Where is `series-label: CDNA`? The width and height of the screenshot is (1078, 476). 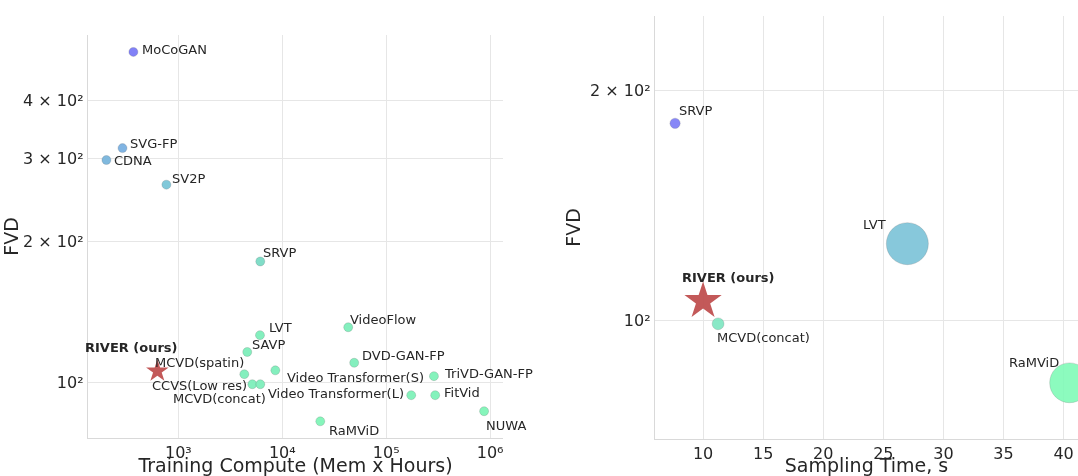
series-label: CDNA is located at coordinates (133, 160).